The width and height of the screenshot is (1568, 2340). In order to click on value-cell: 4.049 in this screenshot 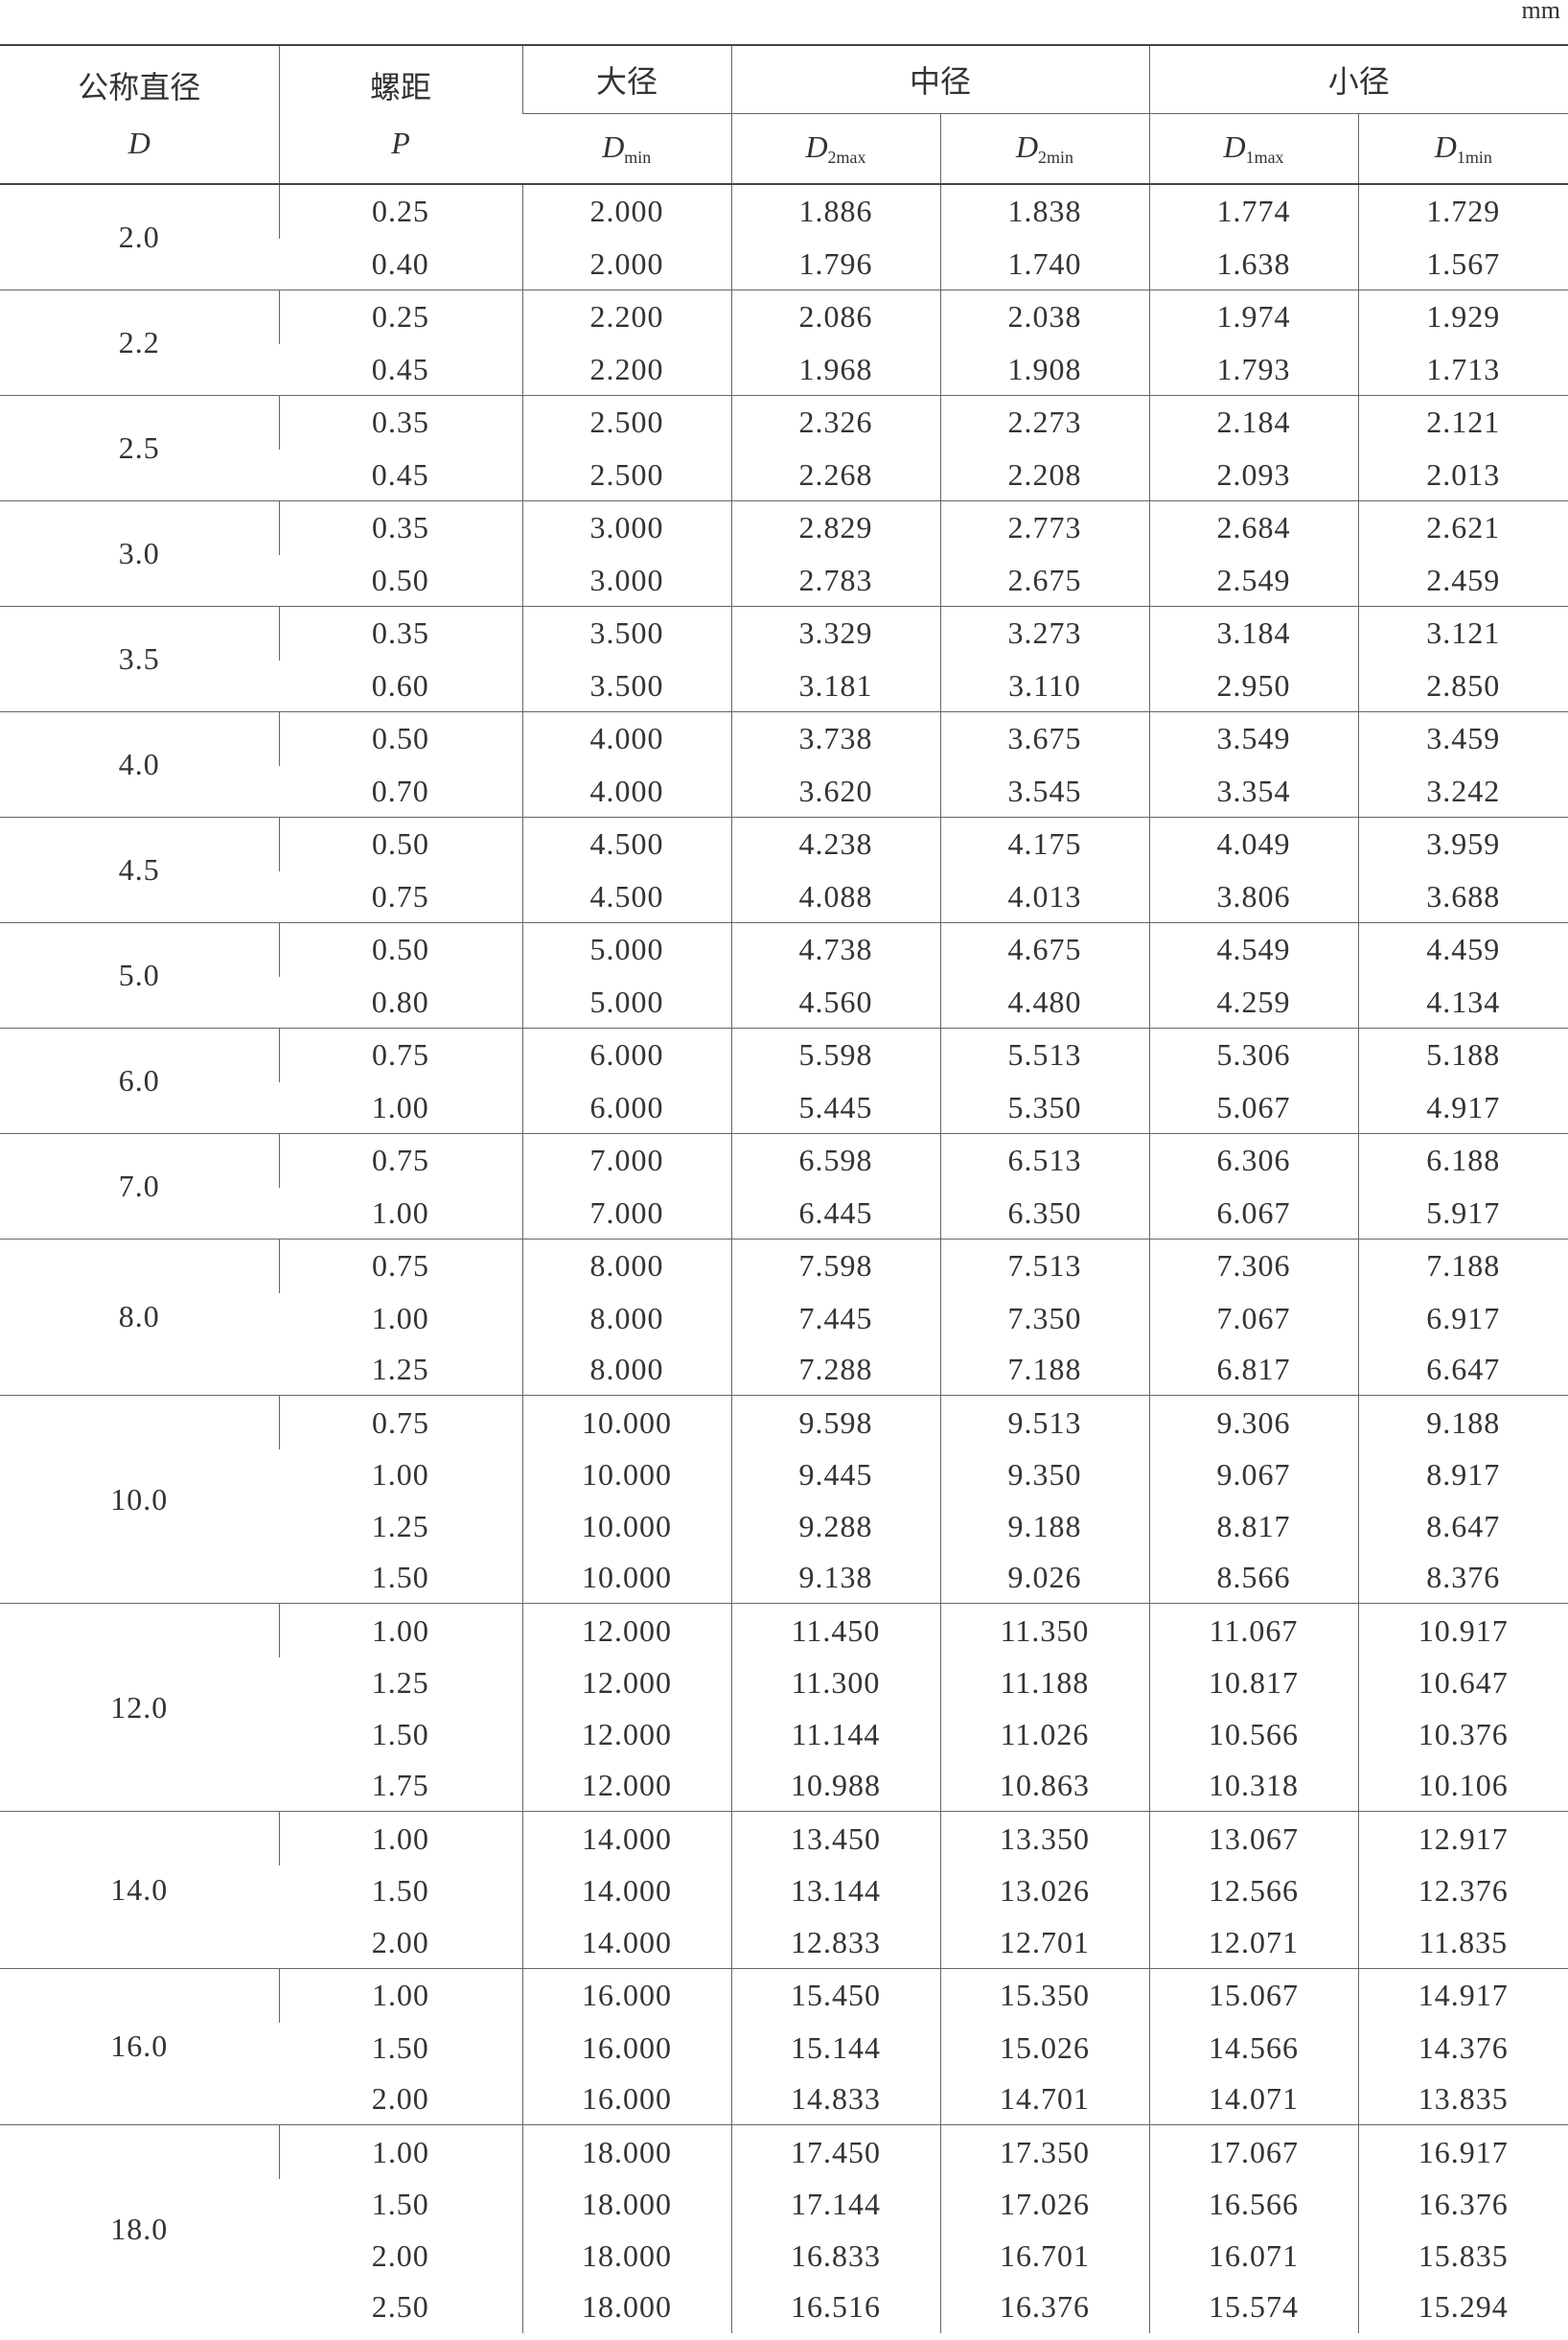, I will do `click(1253, 843)`.